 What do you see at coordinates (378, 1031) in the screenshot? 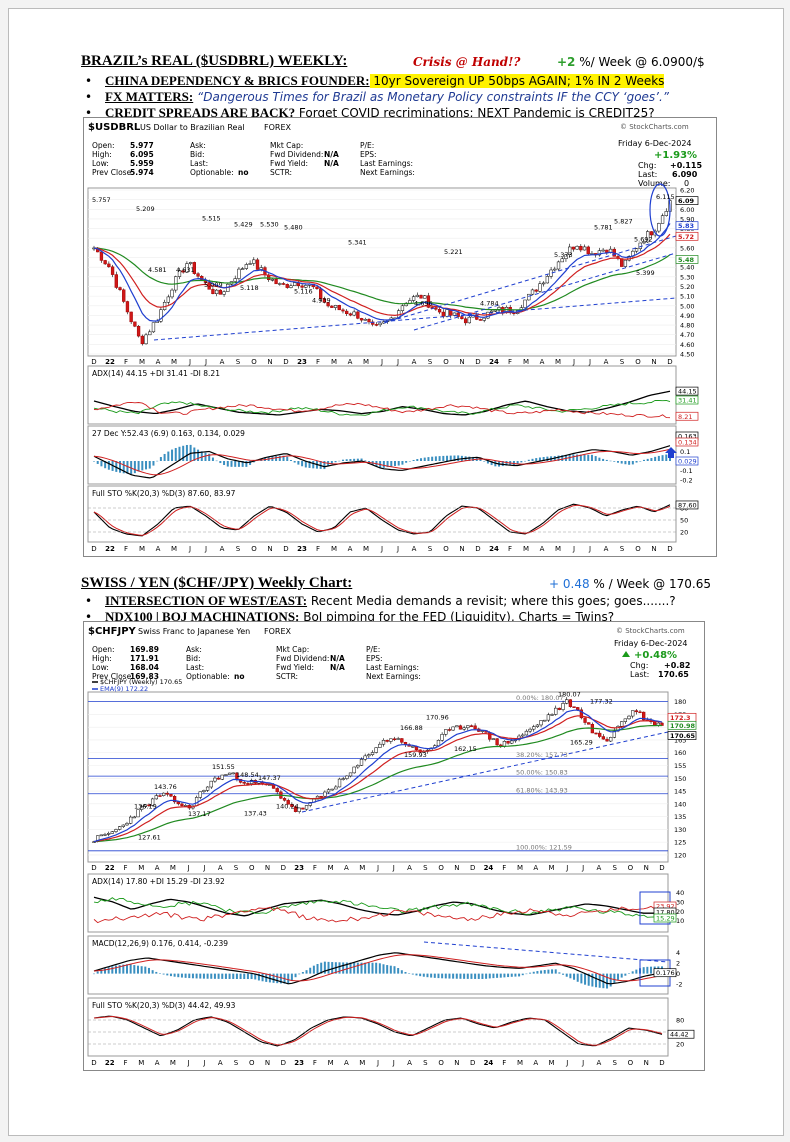
I see `chart2-sto-k-line` at bounding box center [378, 1031].